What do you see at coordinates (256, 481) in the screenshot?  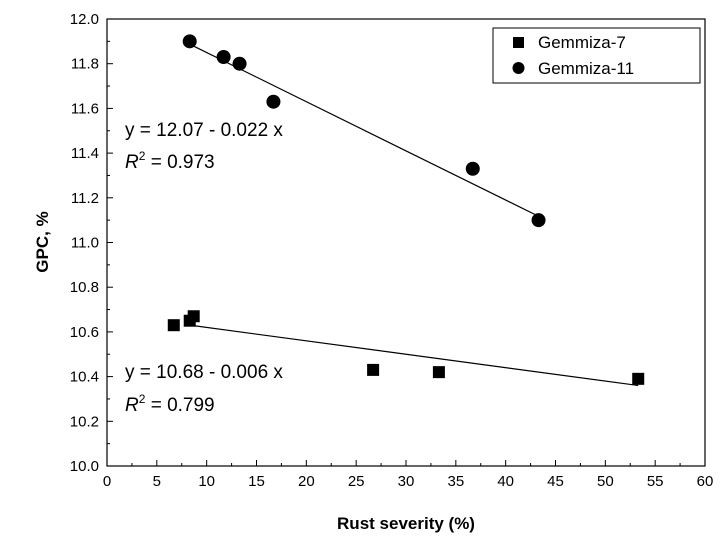 I see `x-tick-label: 15` at bounding box center [256, 481].